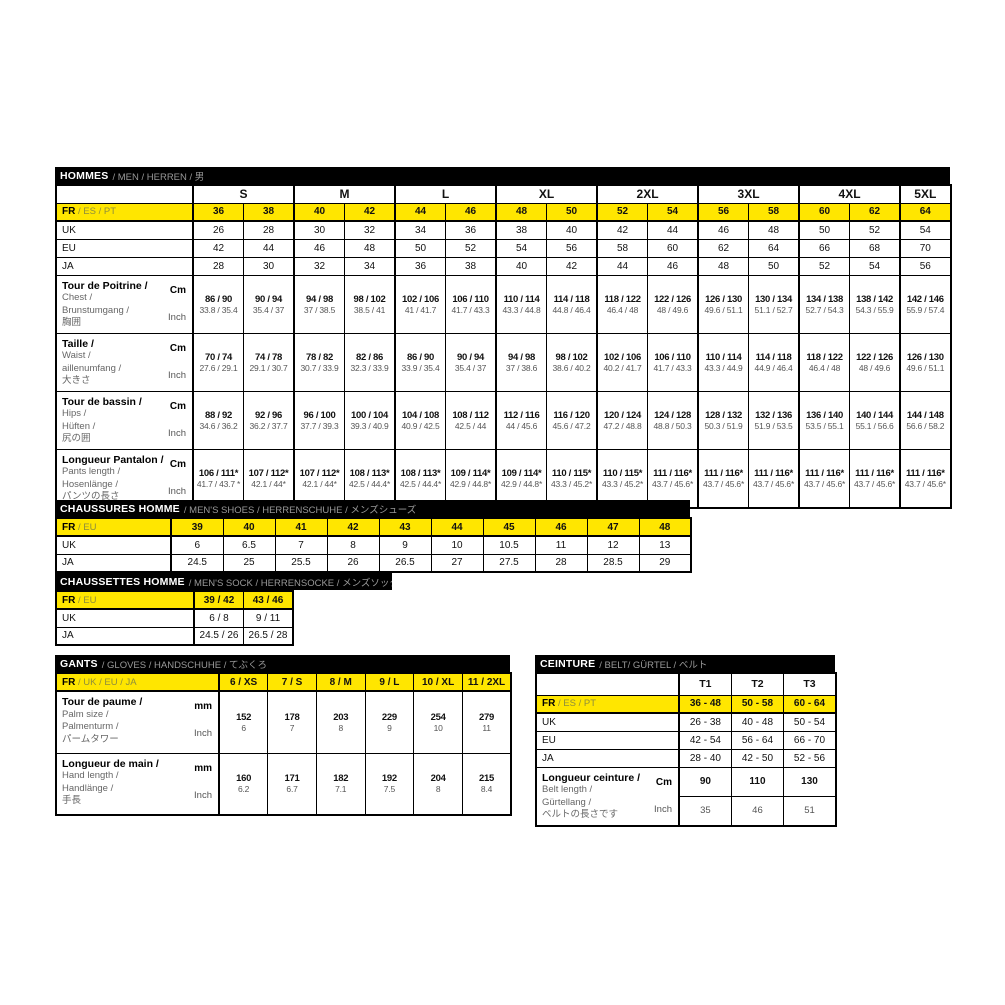 This screenshot has height=1005, width=1005. What do you see at coordinates (113, 545) in the screenshot?
I see `row-label: UK` at bounding box center [113, 545].